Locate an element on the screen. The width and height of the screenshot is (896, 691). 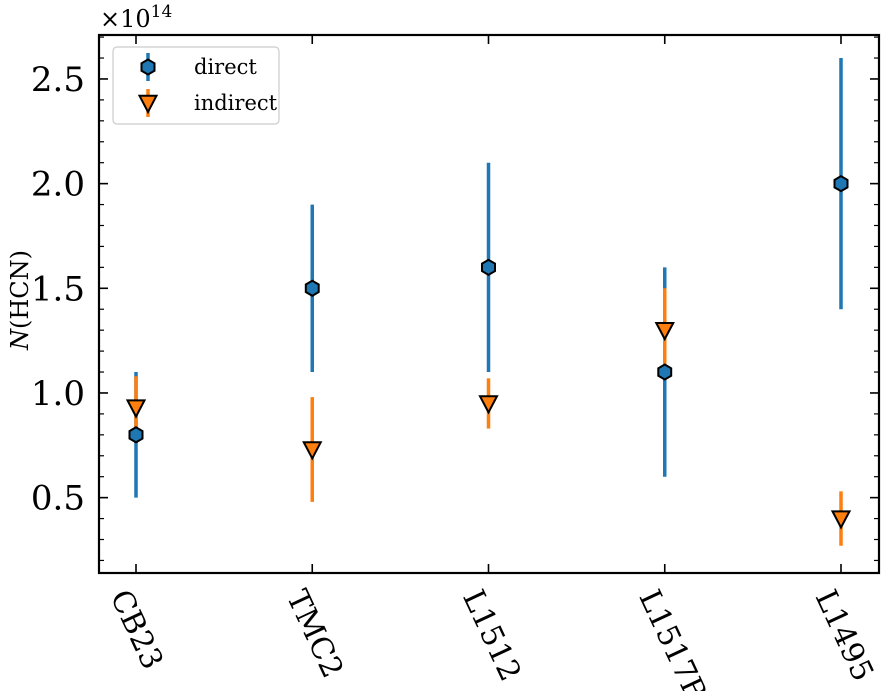
legend-label-indirect: indirect is located at coordinates (236, 103).